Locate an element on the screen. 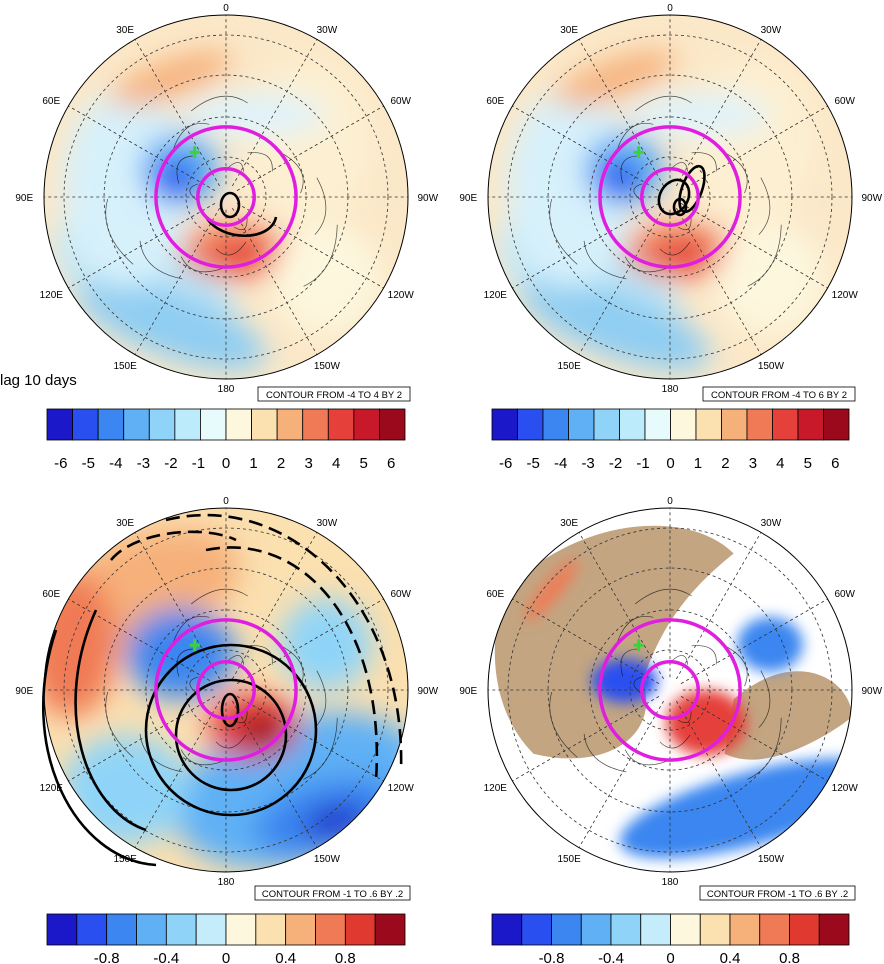 This screenshot has width=884, height=964. contour-note-text: CONTOUR FROM -4 TO 4 BY 2 is located at coordinates (334, 395).